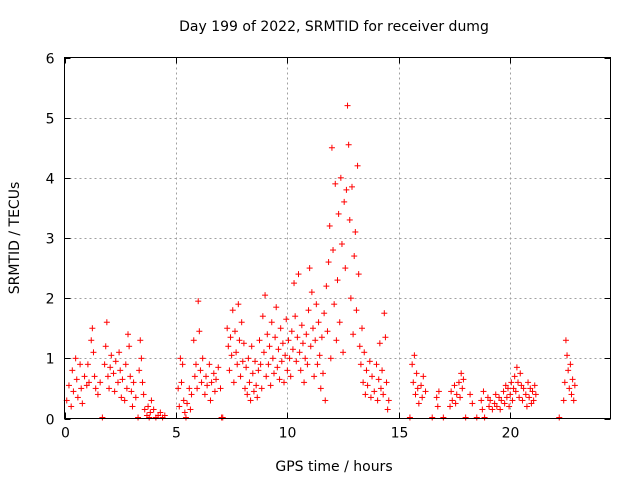 The width and height of the screenshot is (640, 480). I want to click on x-tick-label: 5, so click(176, 434).